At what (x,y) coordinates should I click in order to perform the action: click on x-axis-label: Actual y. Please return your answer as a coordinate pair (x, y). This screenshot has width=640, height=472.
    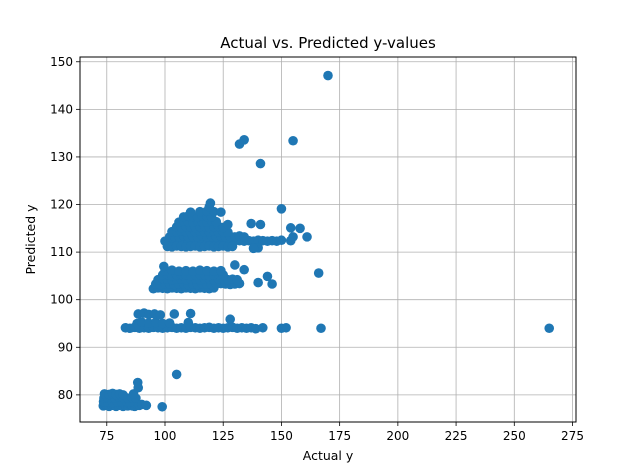
    Looking at the image, I should click on (328, 455).